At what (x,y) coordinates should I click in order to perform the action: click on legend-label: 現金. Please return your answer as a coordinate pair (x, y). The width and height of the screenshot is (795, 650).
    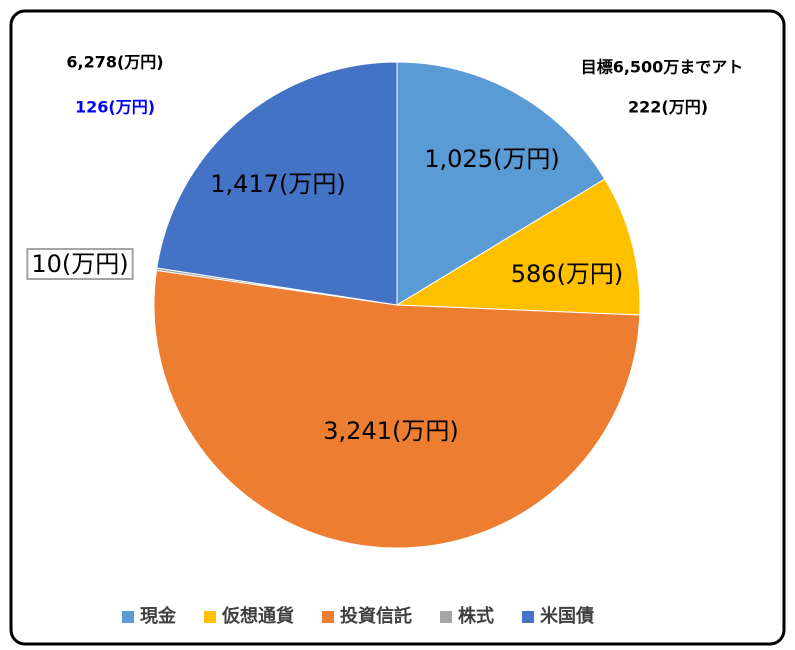
    Looking at the image, I should click on (158, 616).